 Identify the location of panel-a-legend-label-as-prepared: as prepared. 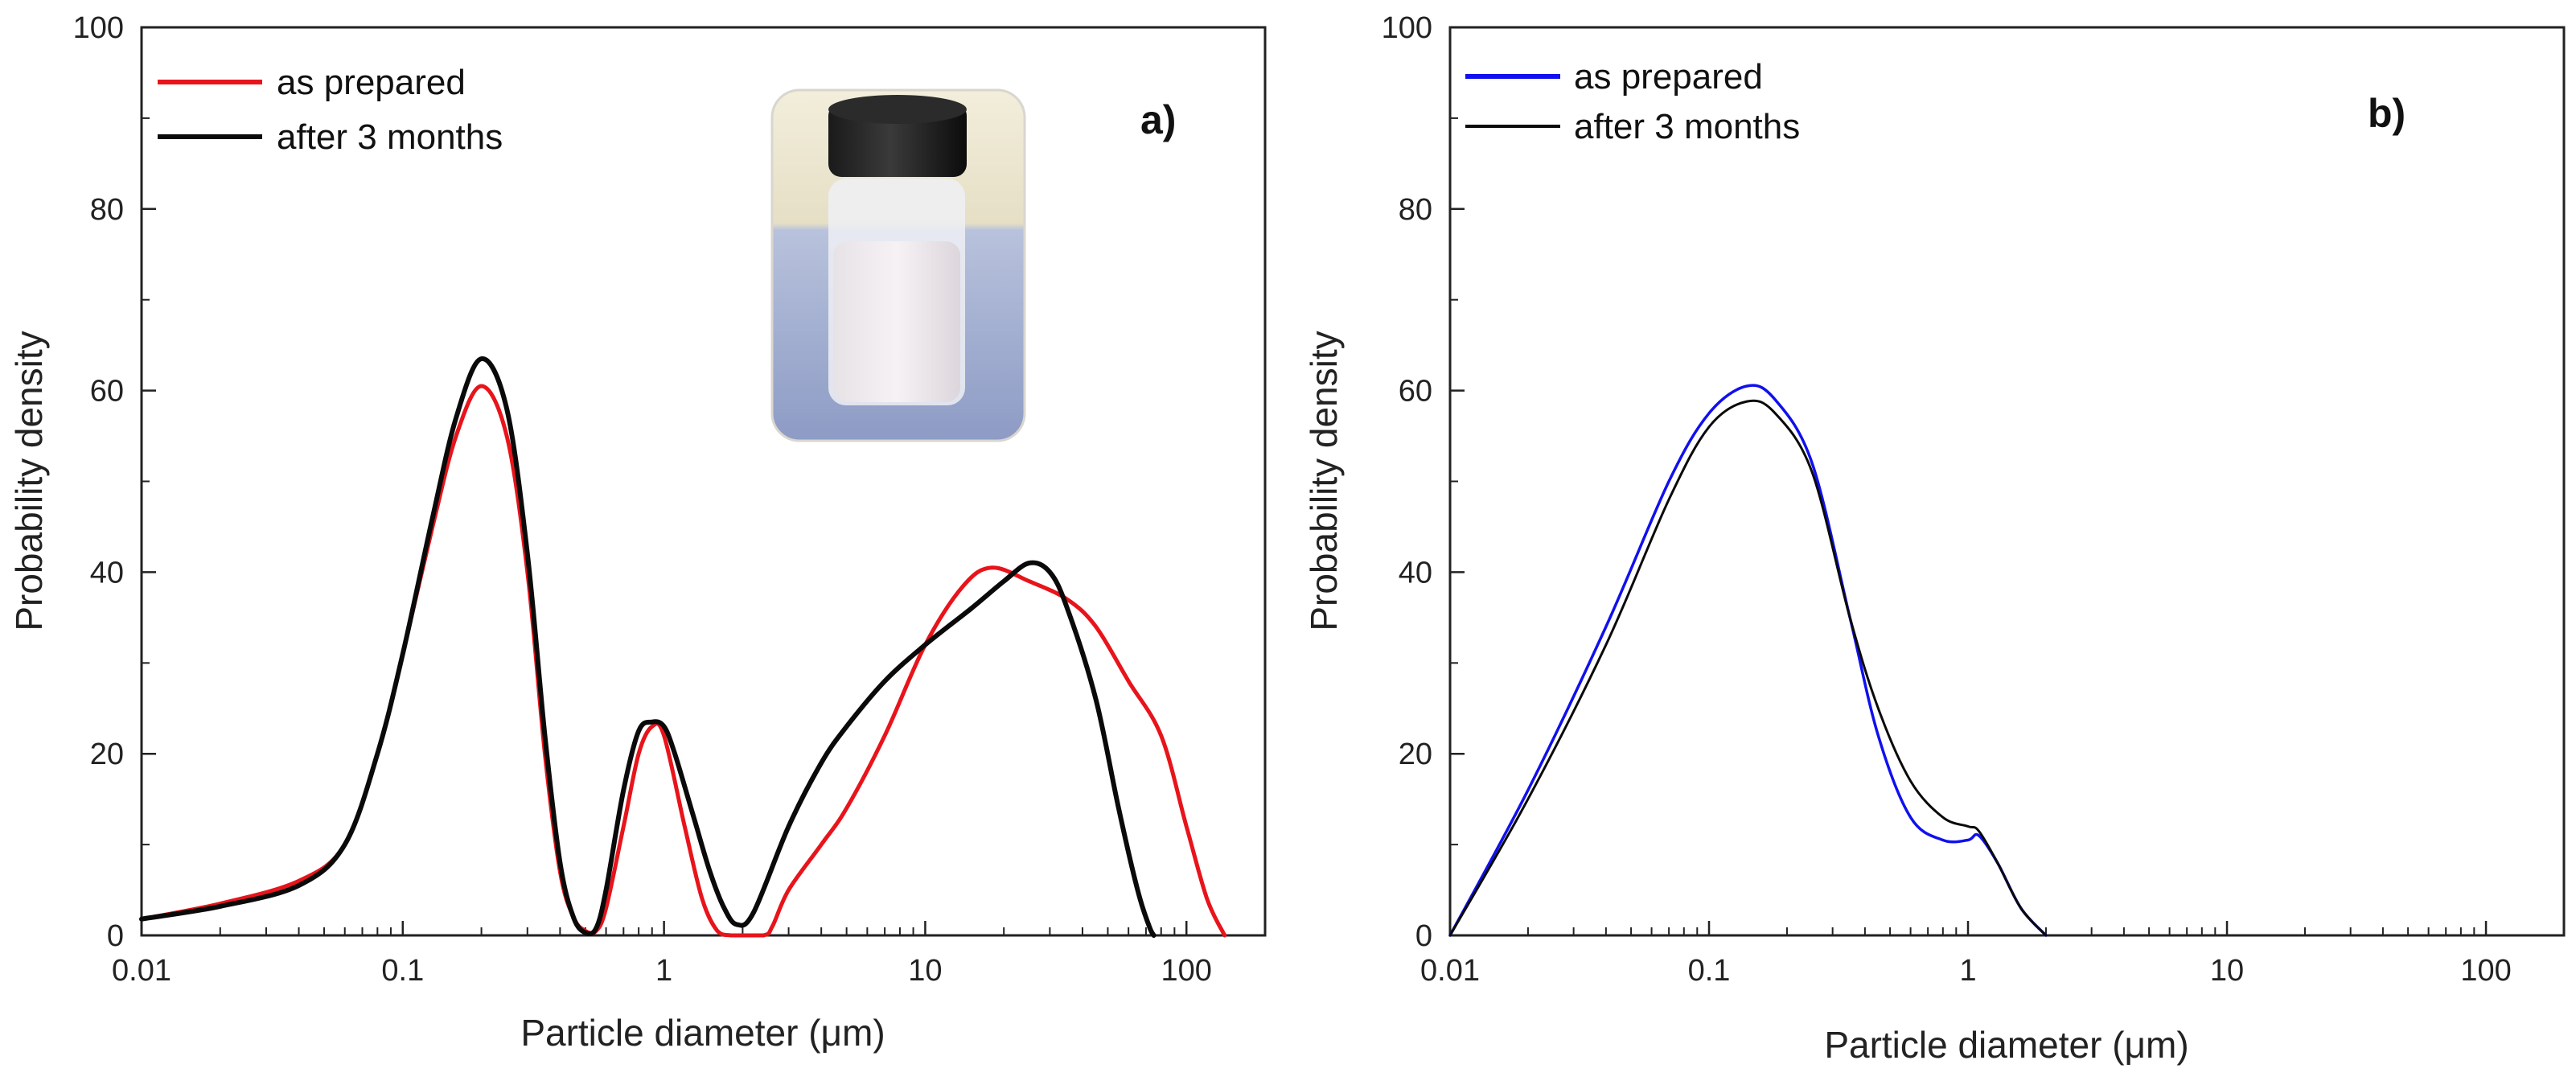
(371, 82).